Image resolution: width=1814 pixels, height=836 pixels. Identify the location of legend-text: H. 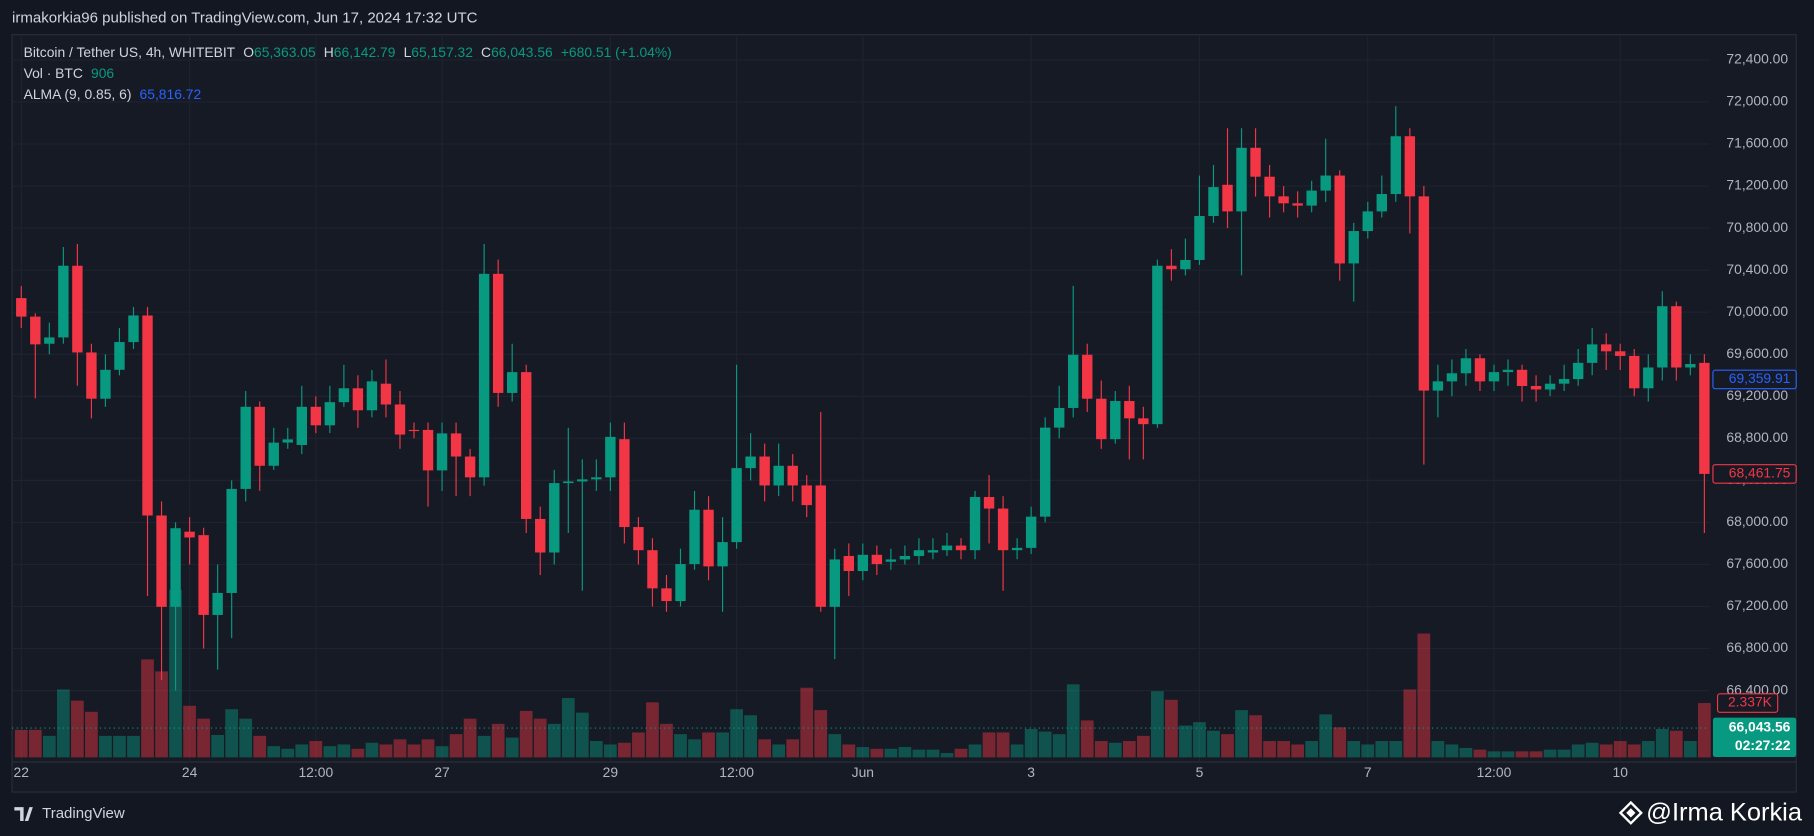
(329, 52).